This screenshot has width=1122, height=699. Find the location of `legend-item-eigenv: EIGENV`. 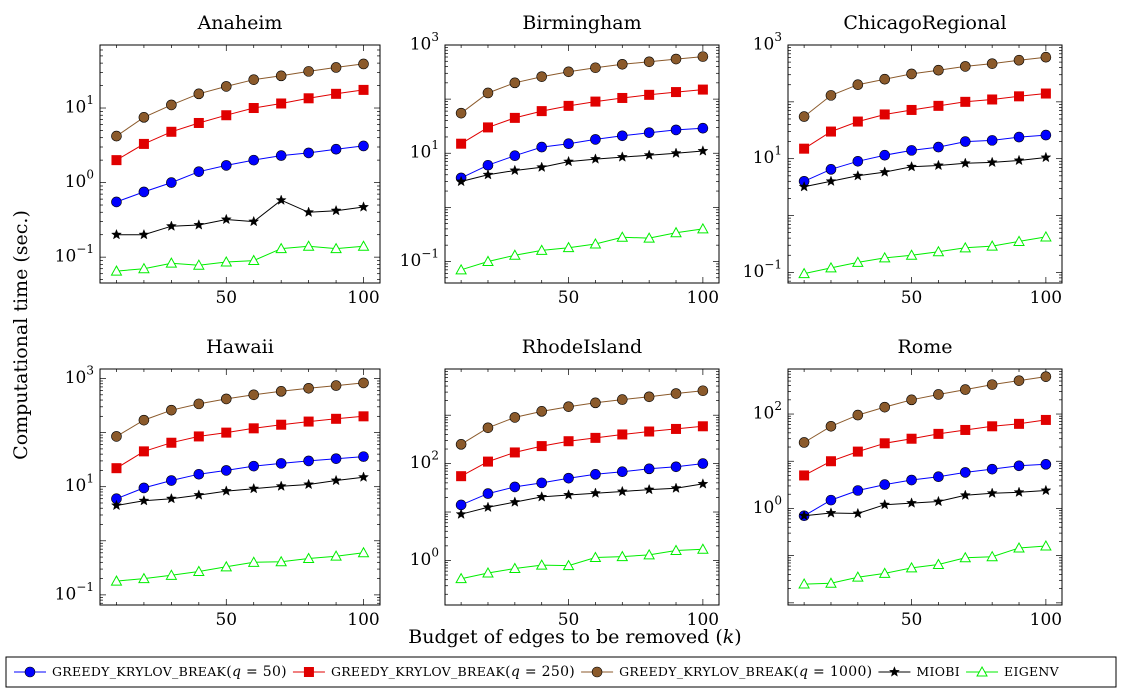

legend-item-eigenv: EIGENV is located at coordinates (1012, 671).